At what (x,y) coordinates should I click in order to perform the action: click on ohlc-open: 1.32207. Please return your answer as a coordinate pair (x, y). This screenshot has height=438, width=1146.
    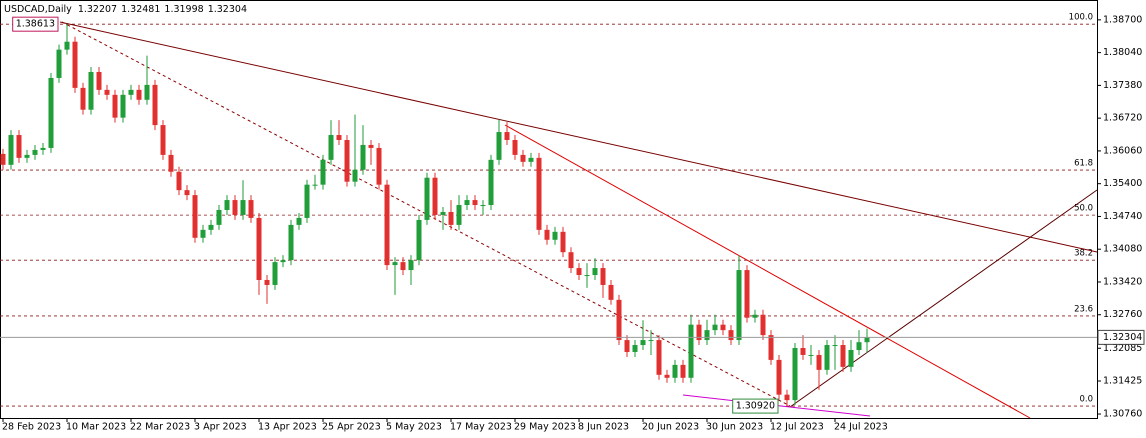
    Looking at the image, I should click on (97, 9).